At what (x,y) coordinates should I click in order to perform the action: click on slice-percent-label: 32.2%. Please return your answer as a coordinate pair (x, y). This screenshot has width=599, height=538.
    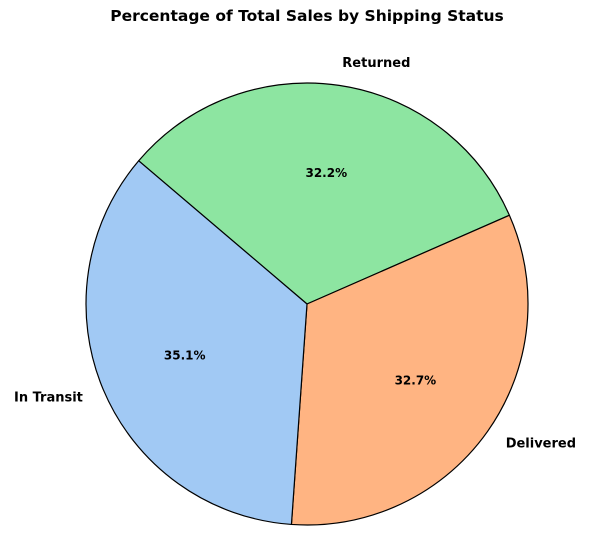
    Looking at the image, I should click on (326, 173).